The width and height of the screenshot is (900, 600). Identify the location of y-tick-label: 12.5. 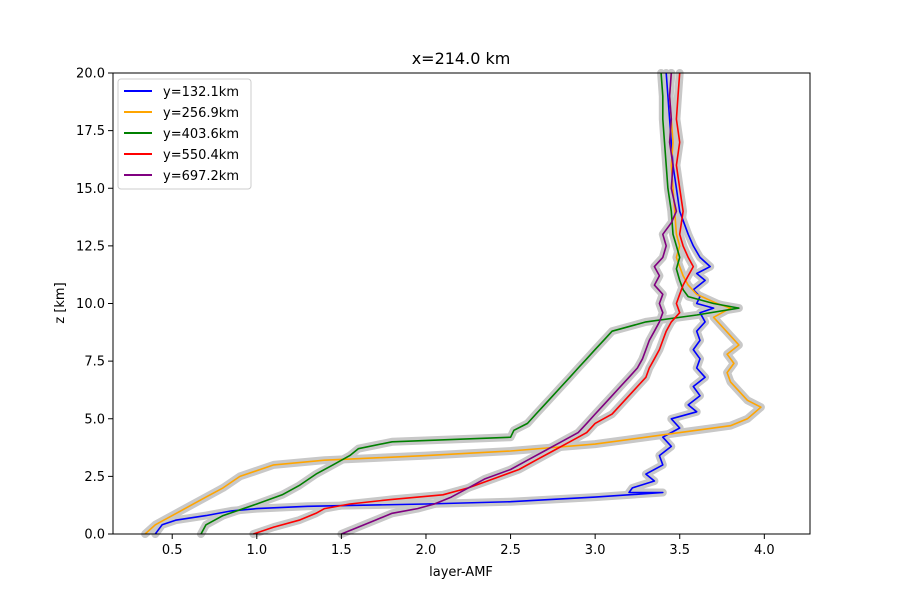
(90, 246).